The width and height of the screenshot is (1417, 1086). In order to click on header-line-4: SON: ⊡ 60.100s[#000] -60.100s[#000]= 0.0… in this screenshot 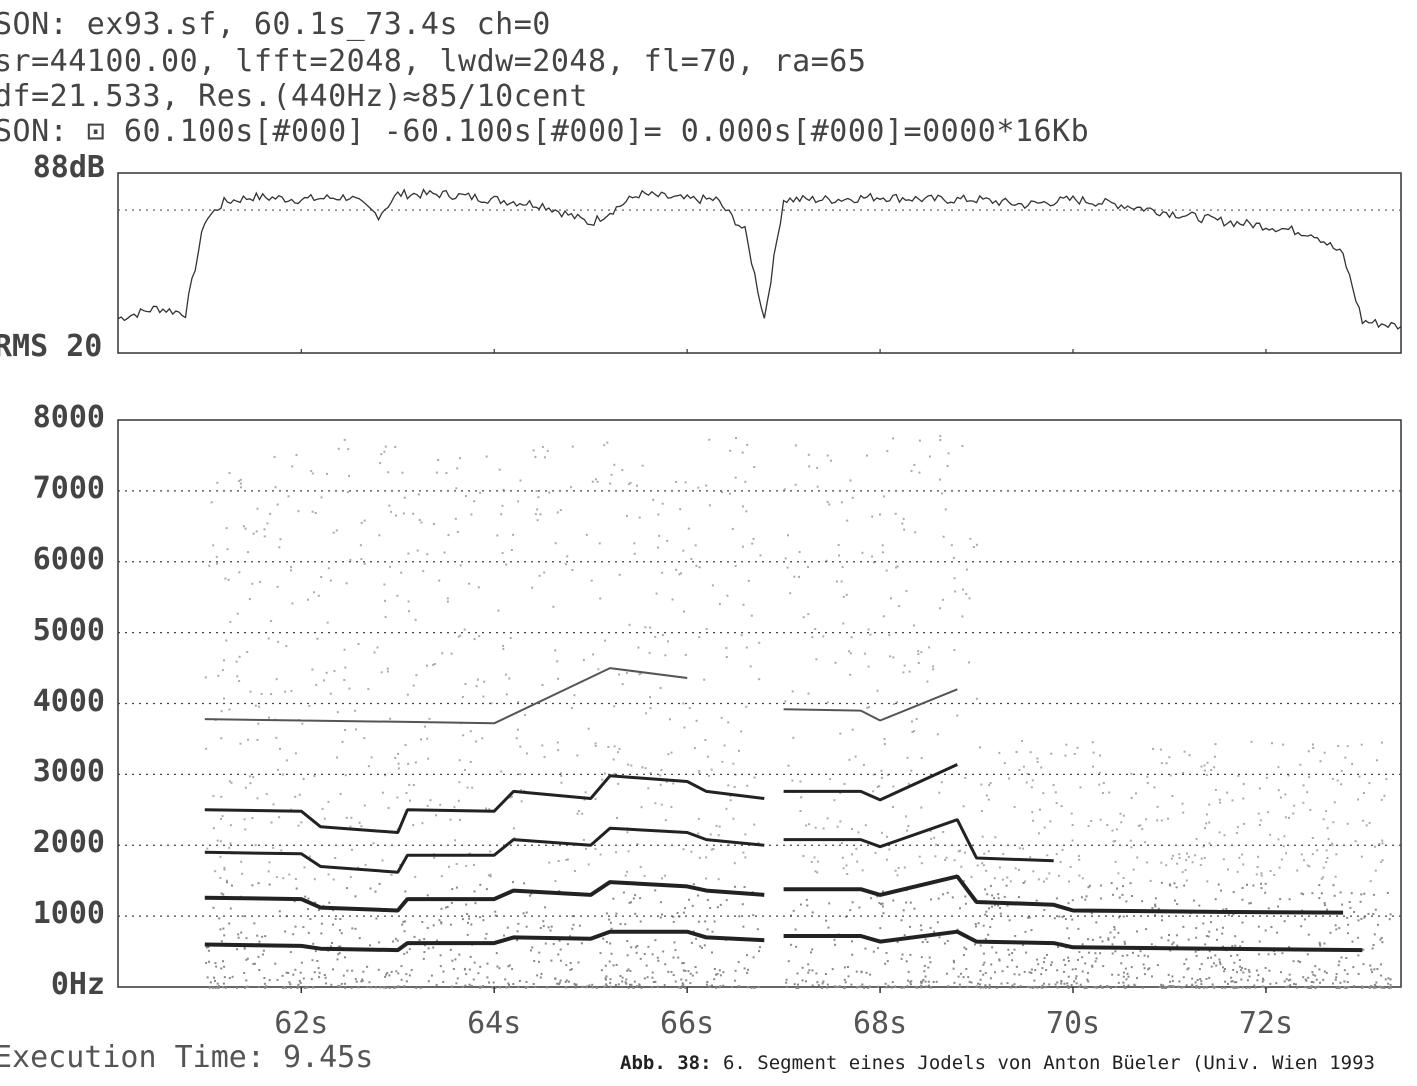, I will do `click(545, 131)`.